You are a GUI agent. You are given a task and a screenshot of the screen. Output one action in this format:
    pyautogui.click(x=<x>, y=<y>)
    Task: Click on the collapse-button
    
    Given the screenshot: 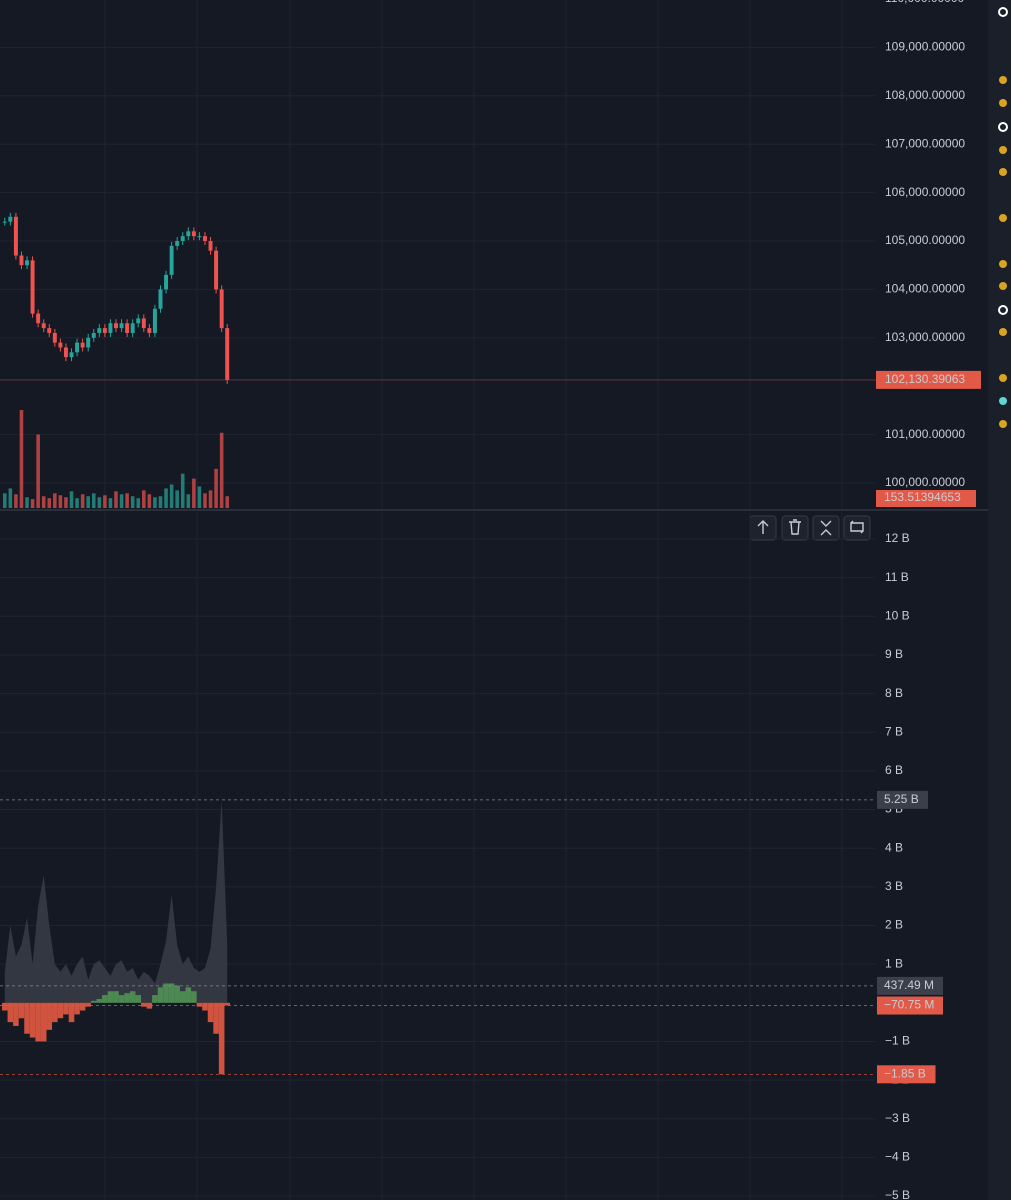 What is the action you would take?
    pyautogui.click(x=826, y=528)
    